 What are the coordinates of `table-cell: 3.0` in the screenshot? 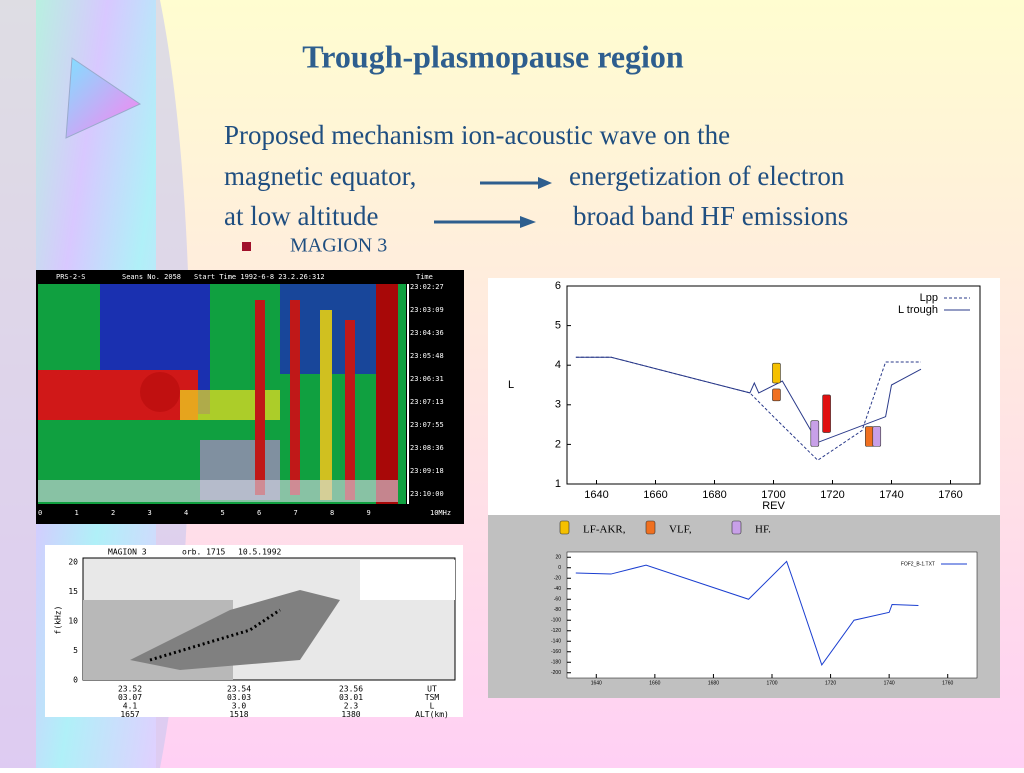 It's located at (239, 706).